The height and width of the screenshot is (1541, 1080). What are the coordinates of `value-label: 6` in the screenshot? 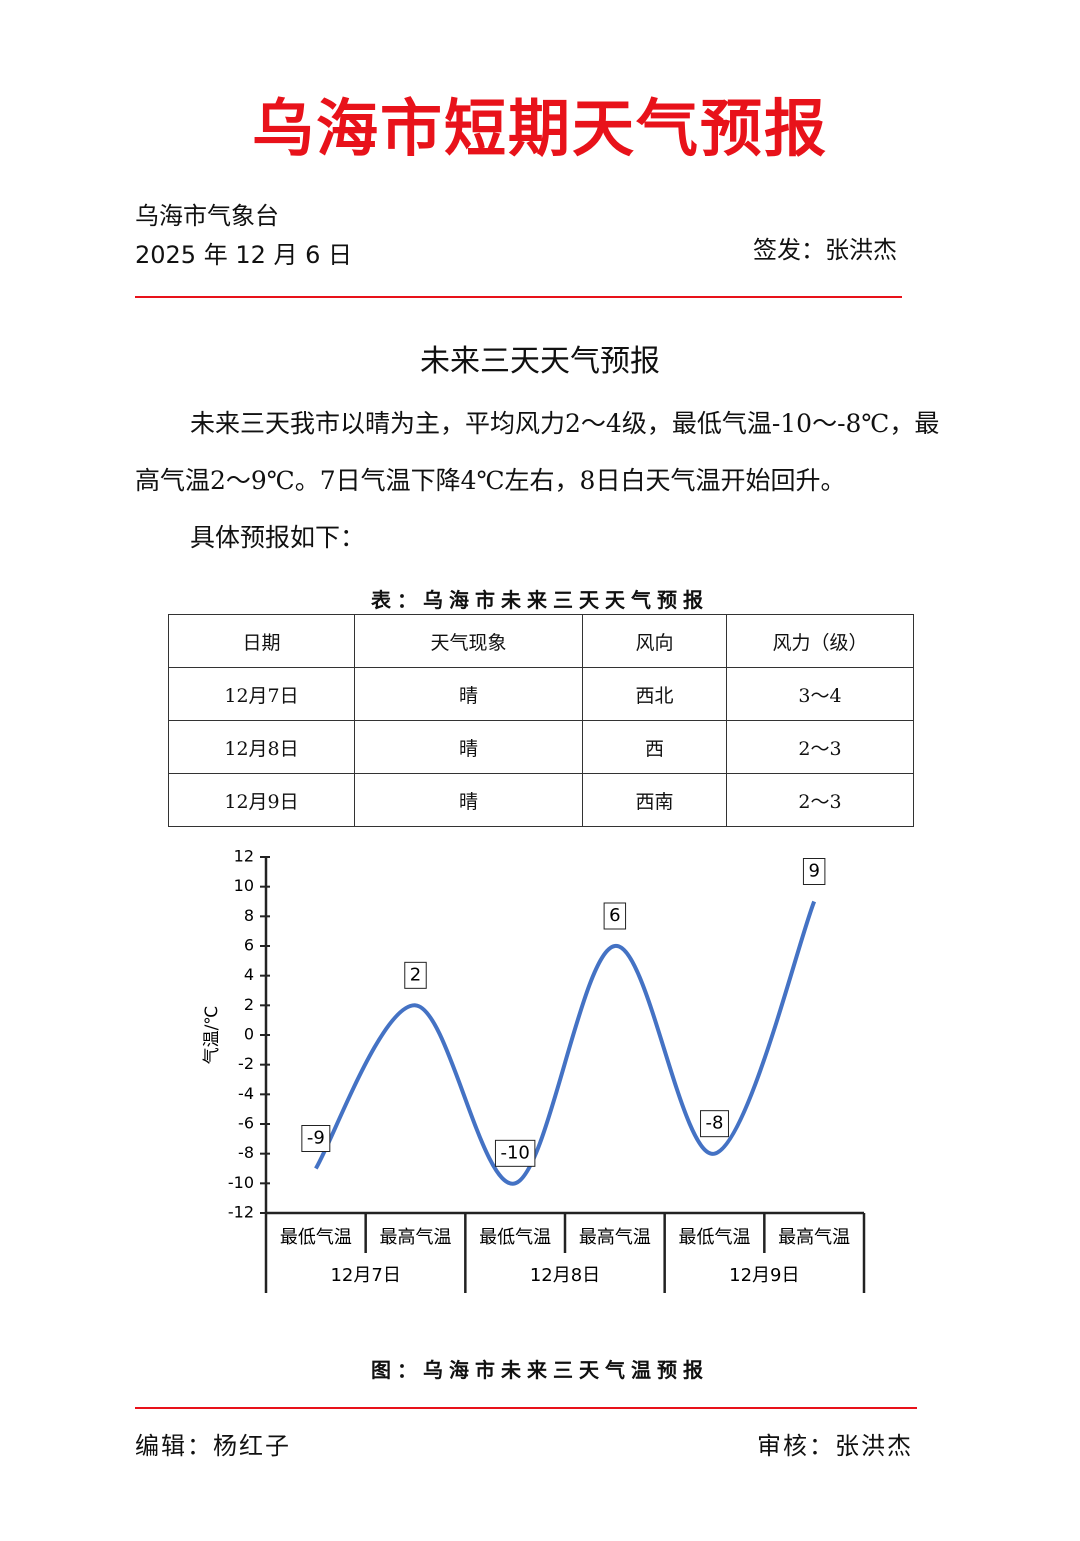 It's located at (614, 915).